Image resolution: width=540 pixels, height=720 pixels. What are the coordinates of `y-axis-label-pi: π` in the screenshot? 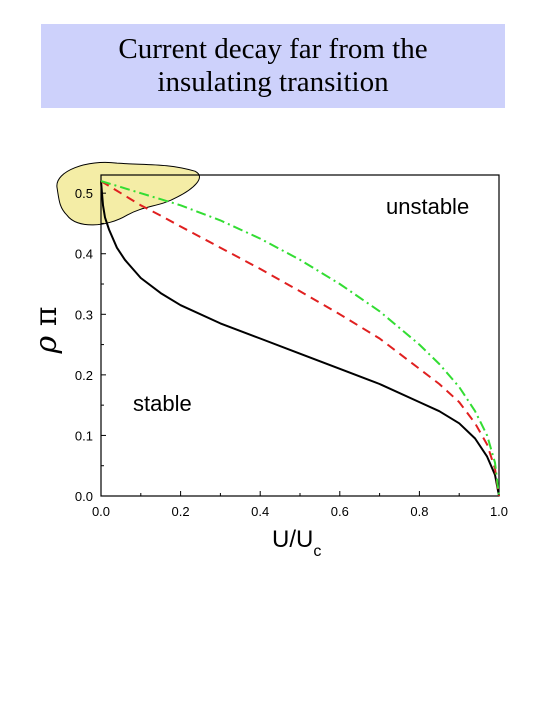 It's located at (46, 317).